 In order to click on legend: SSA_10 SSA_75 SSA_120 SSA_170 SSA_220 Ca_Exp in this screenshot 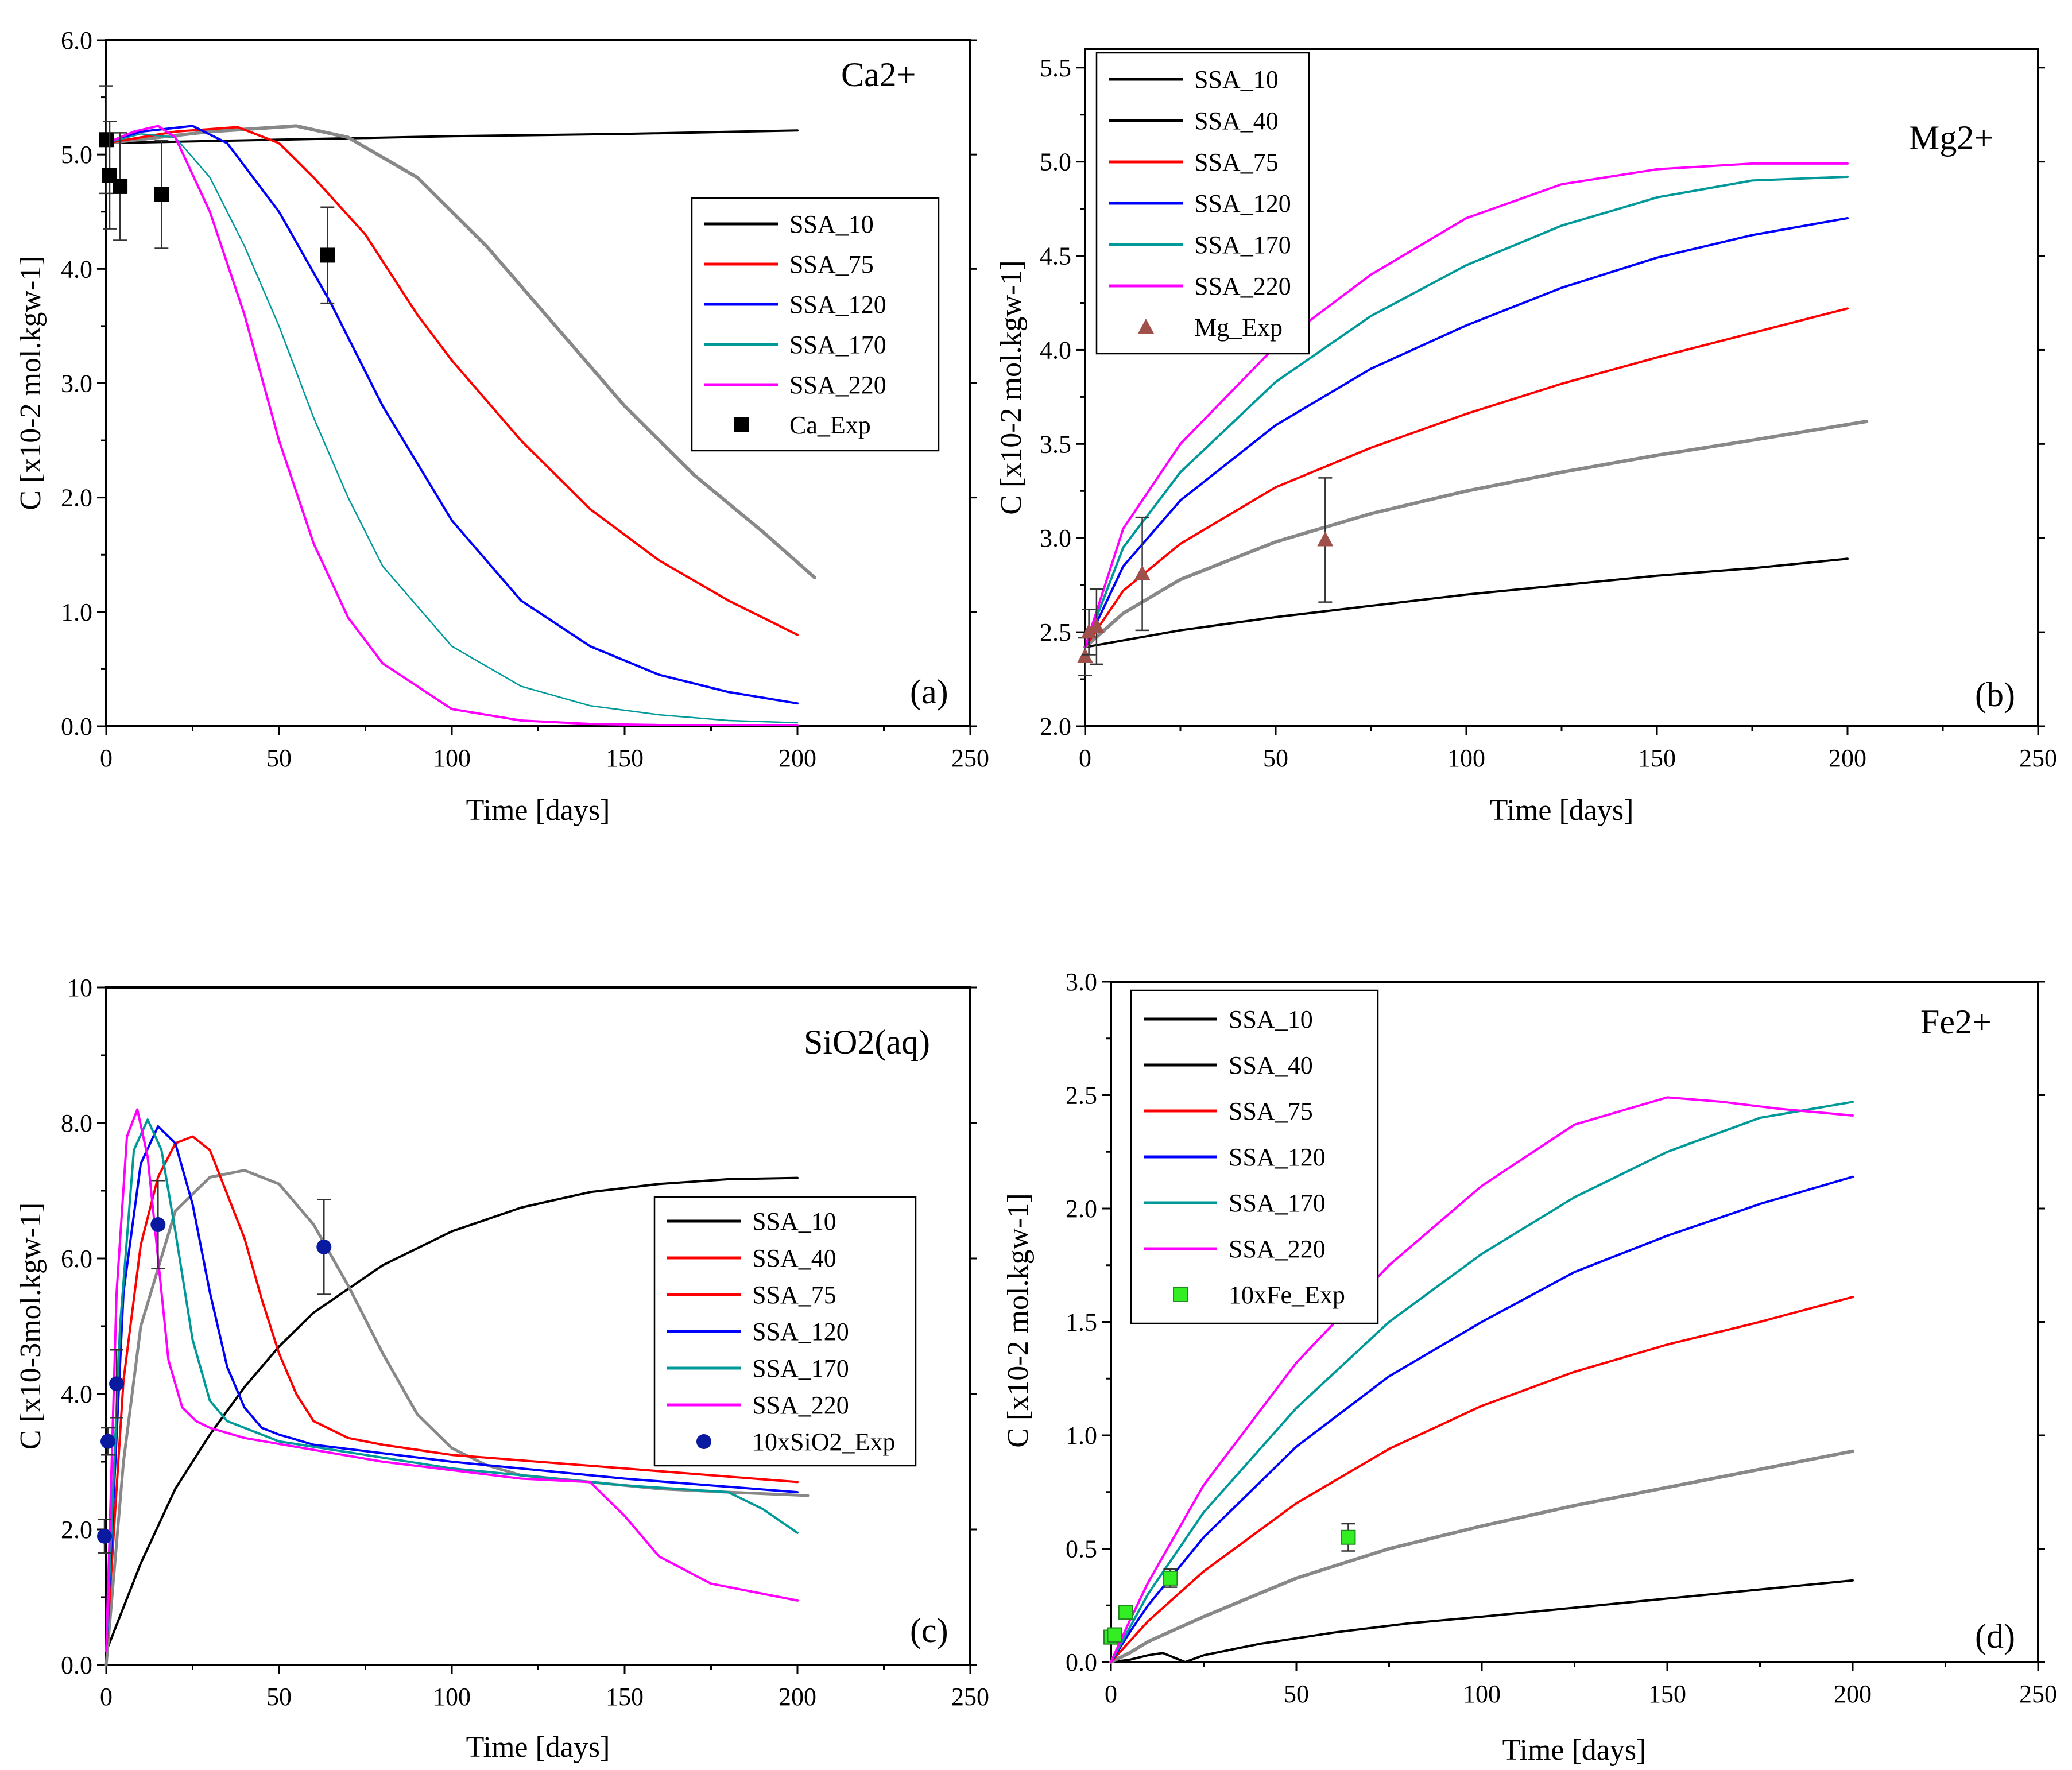, I will do `click(815, 324)`.